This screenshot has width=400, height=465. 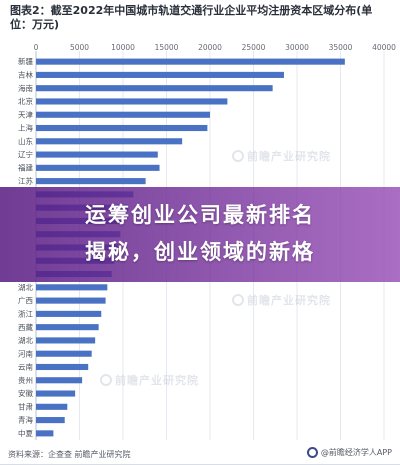 What do you see at coordinates (281, 156) in the screenshot?
I see `watermark-top: 前瞻产业研究院` at bounding box center [281, 156].